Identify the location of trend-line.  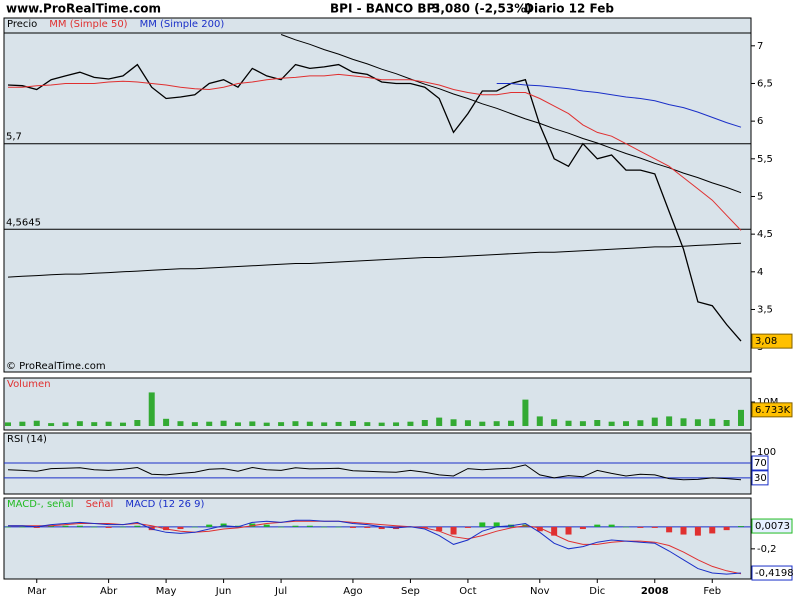
(374, 260).